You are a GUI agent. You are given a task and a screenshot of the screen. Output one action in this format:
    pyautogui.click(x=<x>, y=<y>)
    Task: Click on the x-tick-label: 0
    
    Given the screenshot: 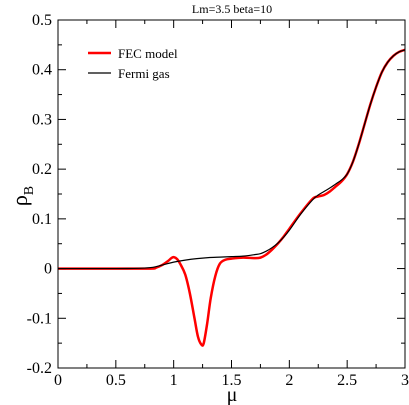 What is the action you would take?
    pyautogui.click(x=58, y=380)
    